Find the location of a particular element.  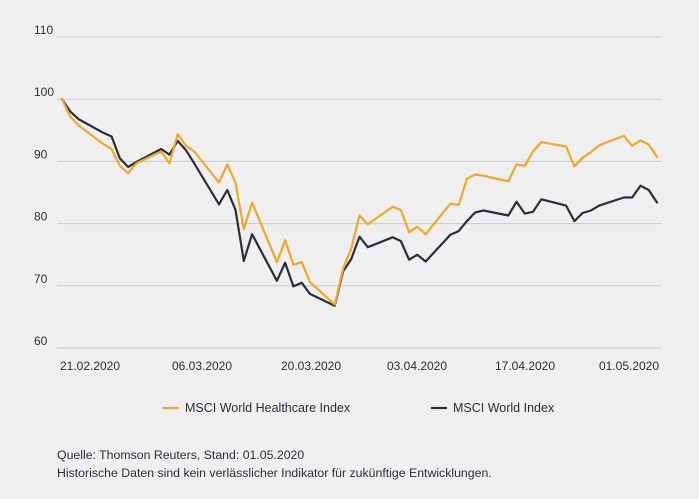

x-tick-label: 21.02.2020 is located at coordinates (90, 366).